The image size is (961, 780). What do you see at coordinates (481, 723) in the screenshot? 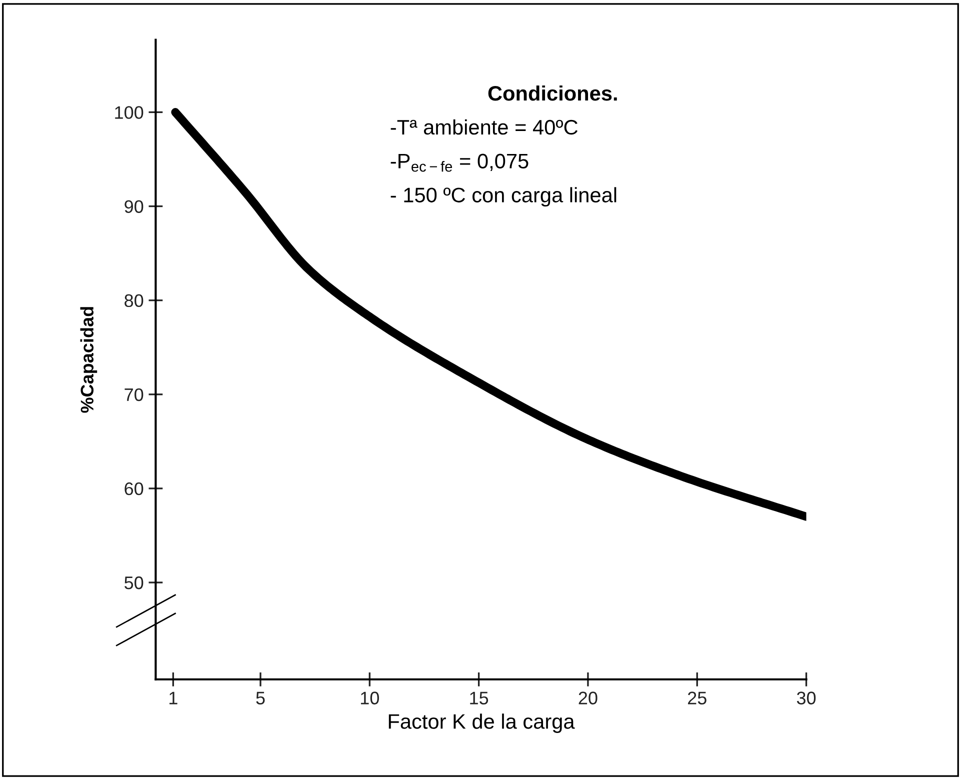
I see `x-axis-title: Factor K de la carga` at bounding box center [481, 723].